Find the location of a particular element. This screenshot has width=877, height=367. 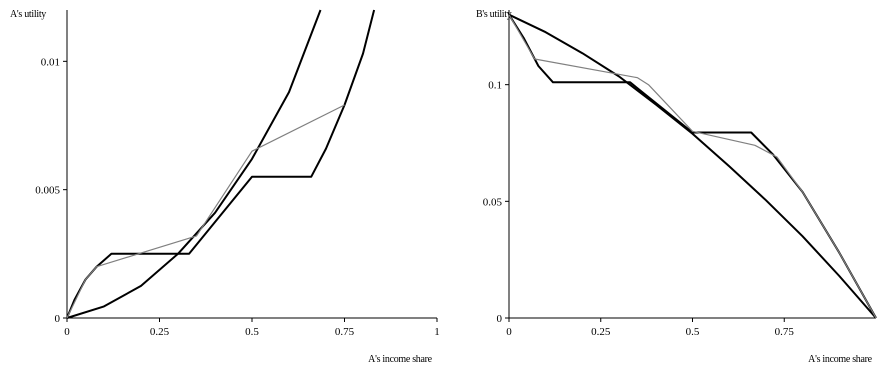

y-tick-label: 0.05 is located at coordinates (493, 202).